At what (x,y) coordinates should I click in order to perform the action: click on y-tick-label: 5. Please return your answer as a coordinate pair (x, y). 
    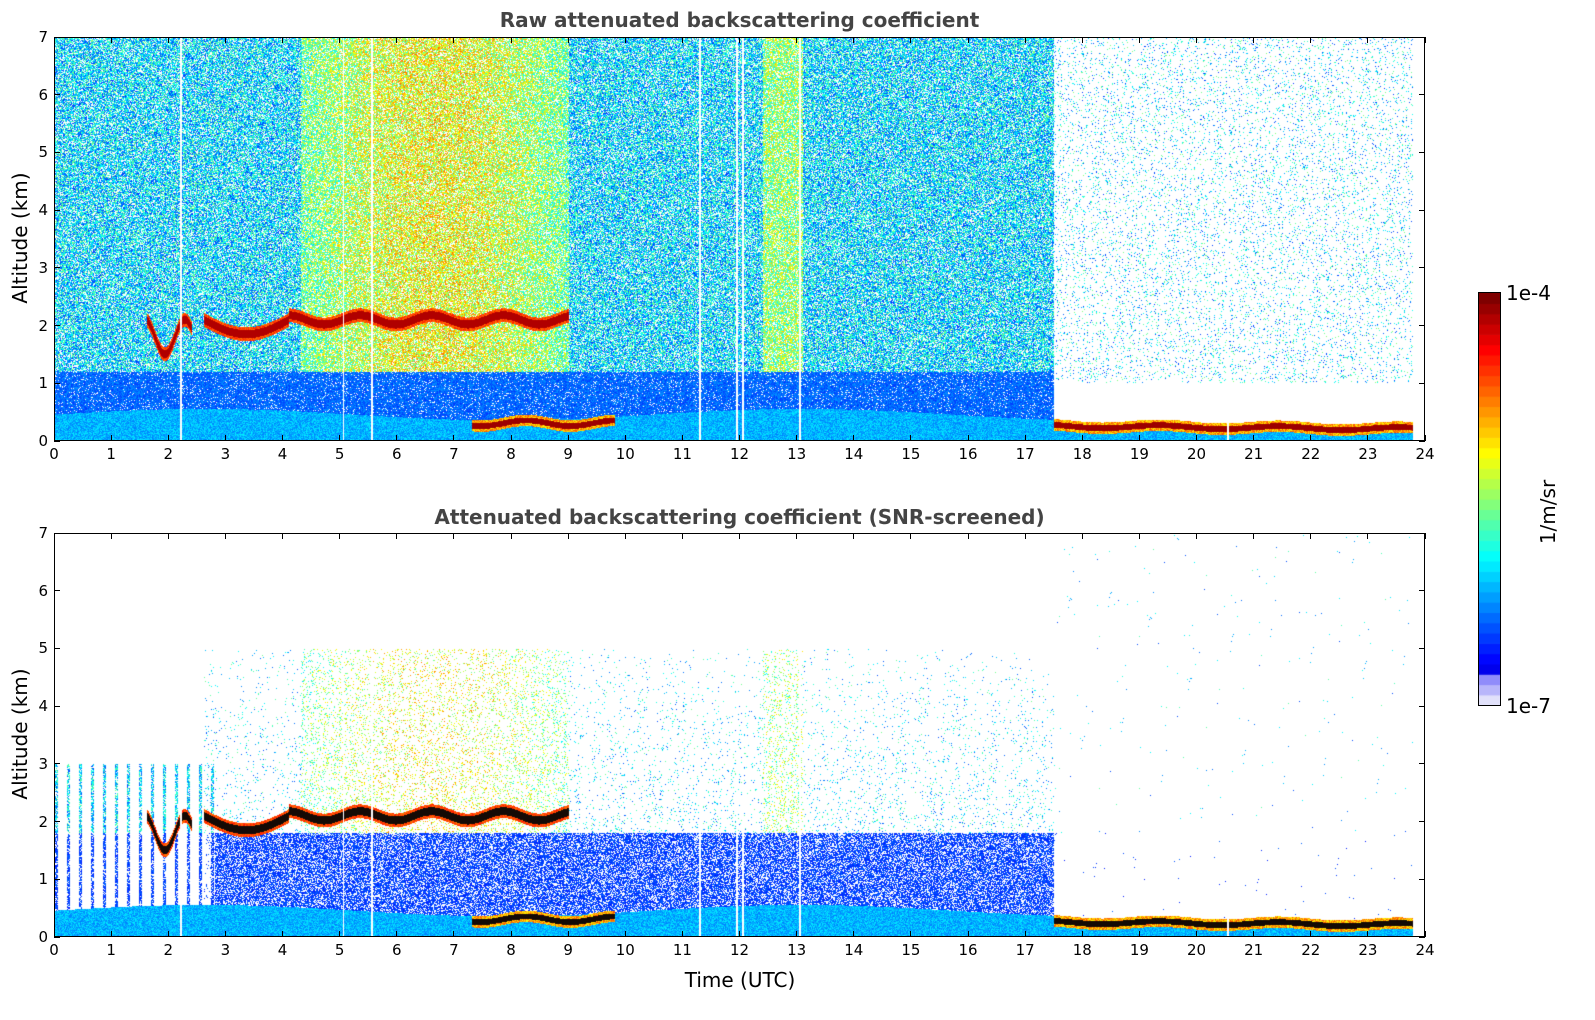
    Looking at the image, I should click on (43, 152).